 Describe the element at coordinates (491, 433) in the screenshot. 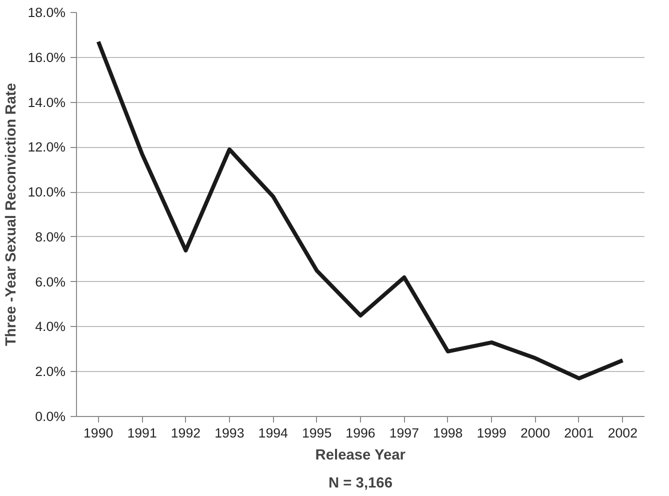

I see `x-tick-label: 1999` at that location.